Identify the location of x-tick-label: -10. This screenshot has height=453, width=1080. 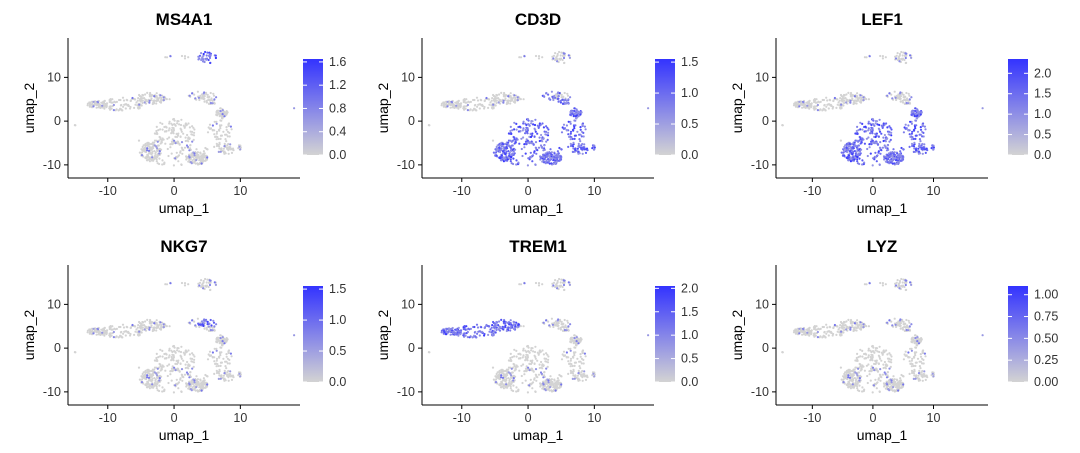
(462, 191).